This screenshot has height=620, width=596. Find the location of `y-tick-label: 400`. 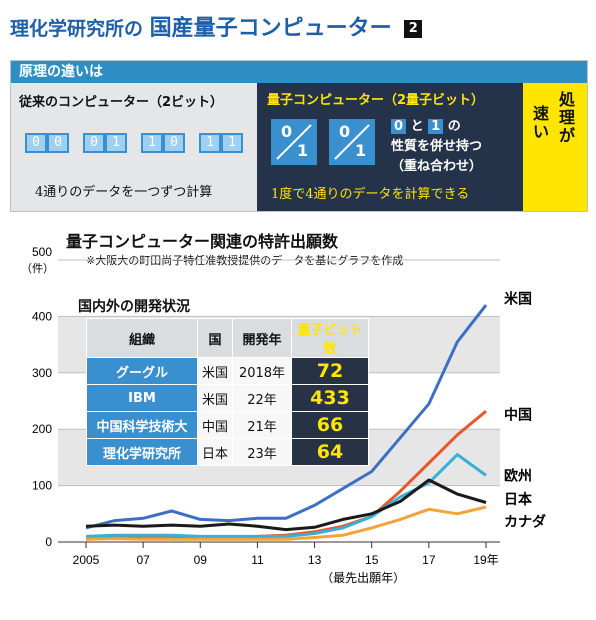

y-tick-label: 400 is located at coordinates (42, 316).